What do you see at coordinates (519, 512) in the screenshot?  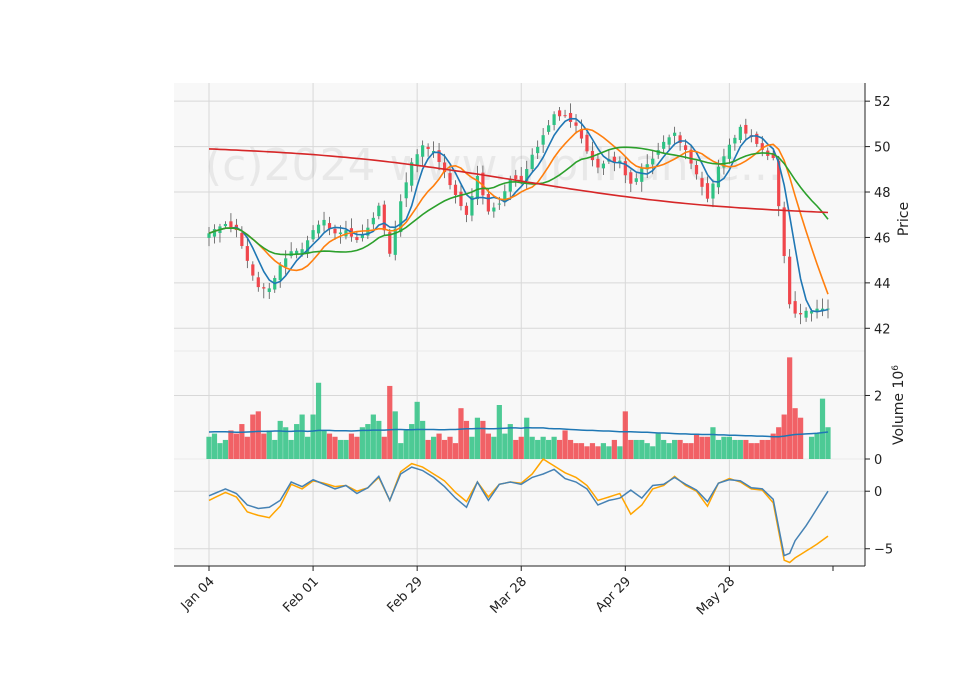 I see `oscillator-panel` at bounding box center [519, 512].